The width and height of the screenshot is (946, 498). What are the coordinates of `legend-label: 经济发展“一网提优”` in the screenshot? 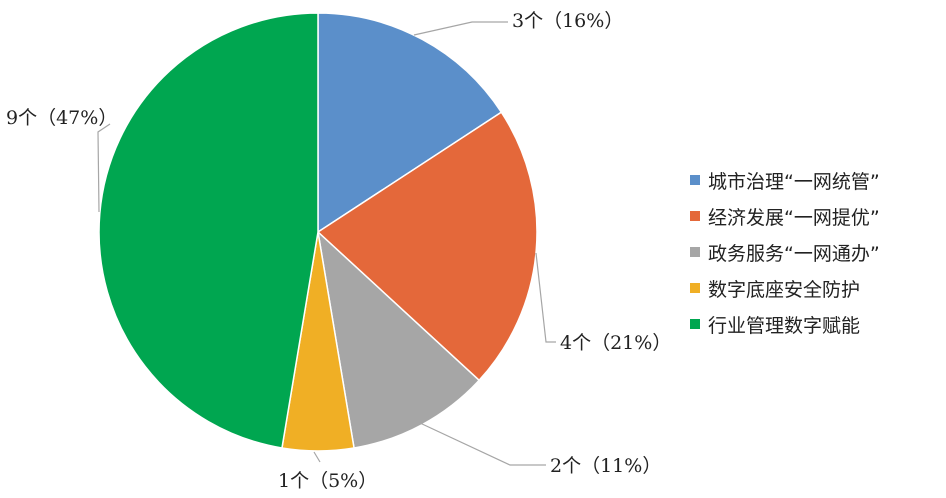 It's located at (794, 217).